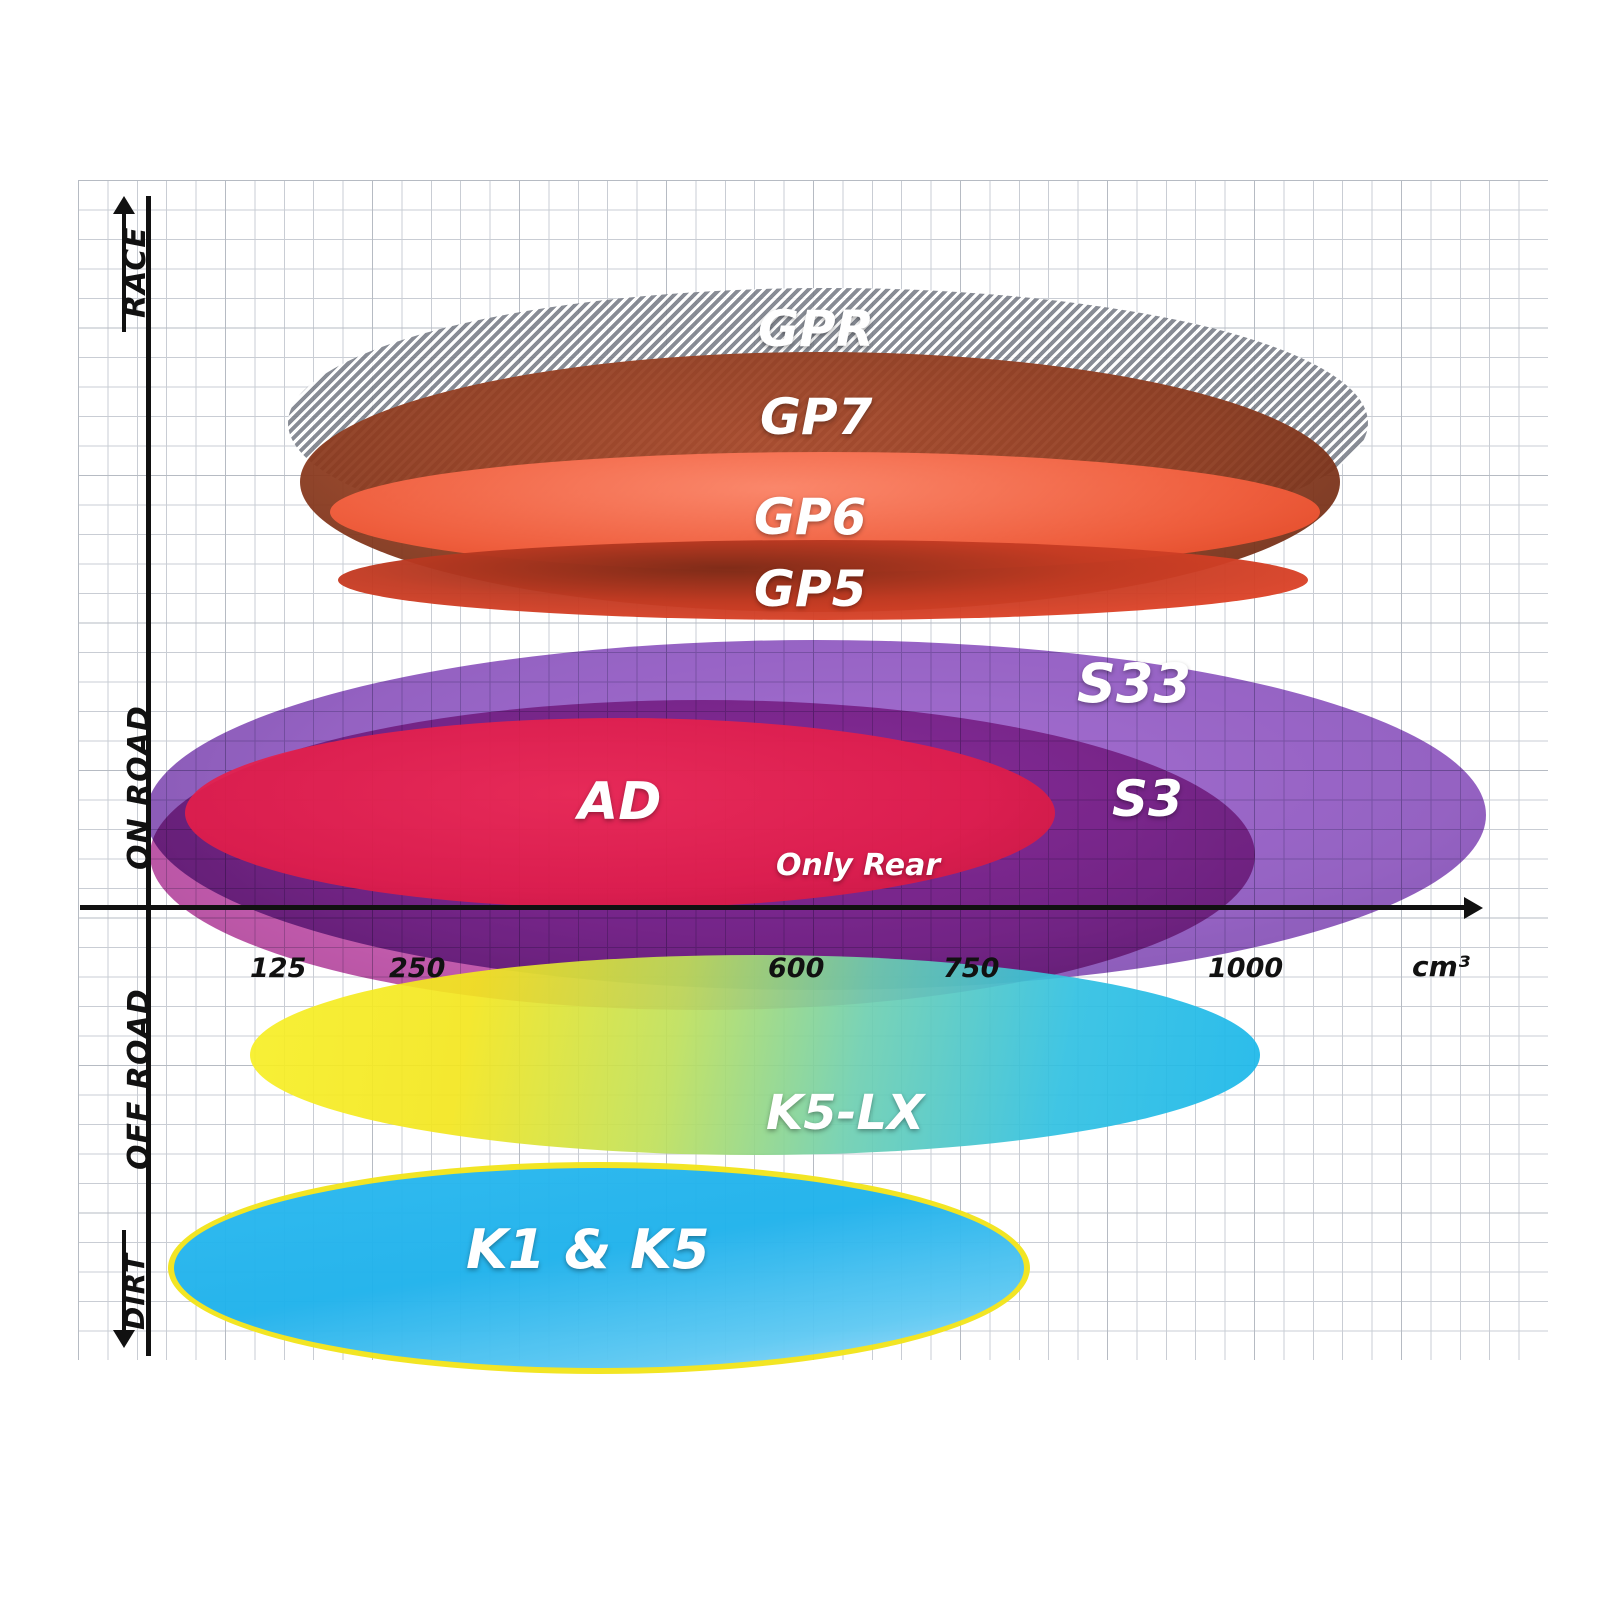 The height and width of the screenshot is (1600, 1600). I want to click on region-gp5, so click(823, 580).